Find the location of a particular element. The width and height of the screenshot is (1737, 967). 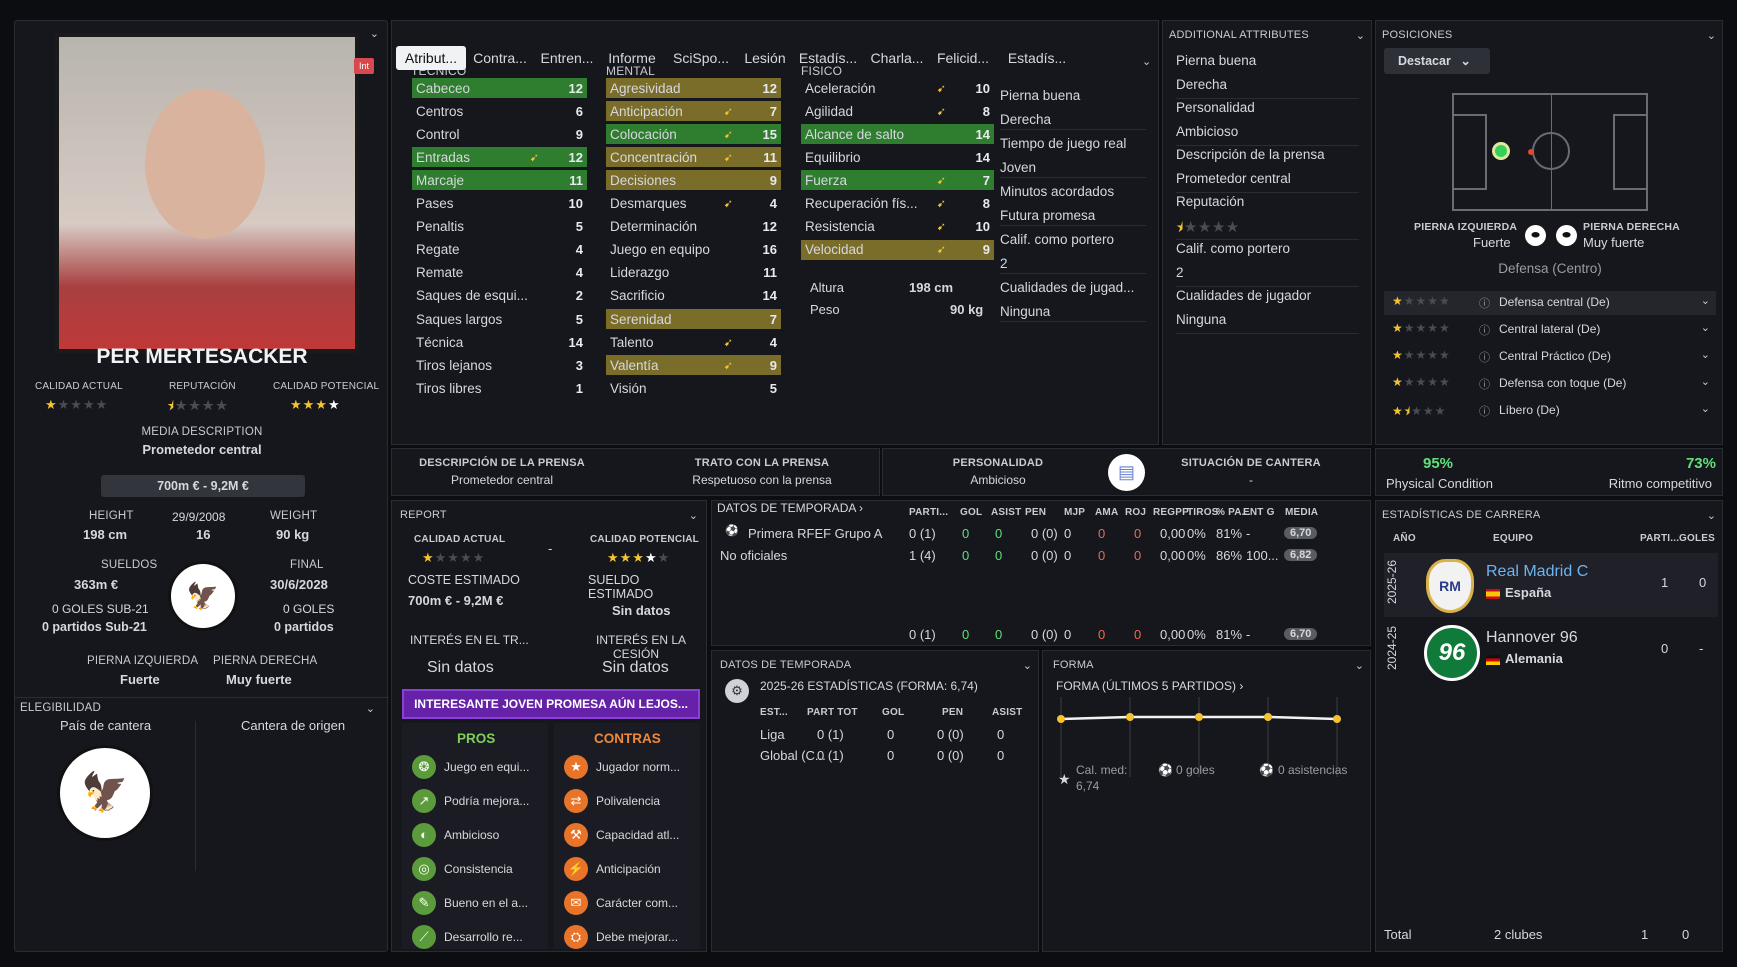

season-col-header: MJP is located at coordinates (1075, 512).